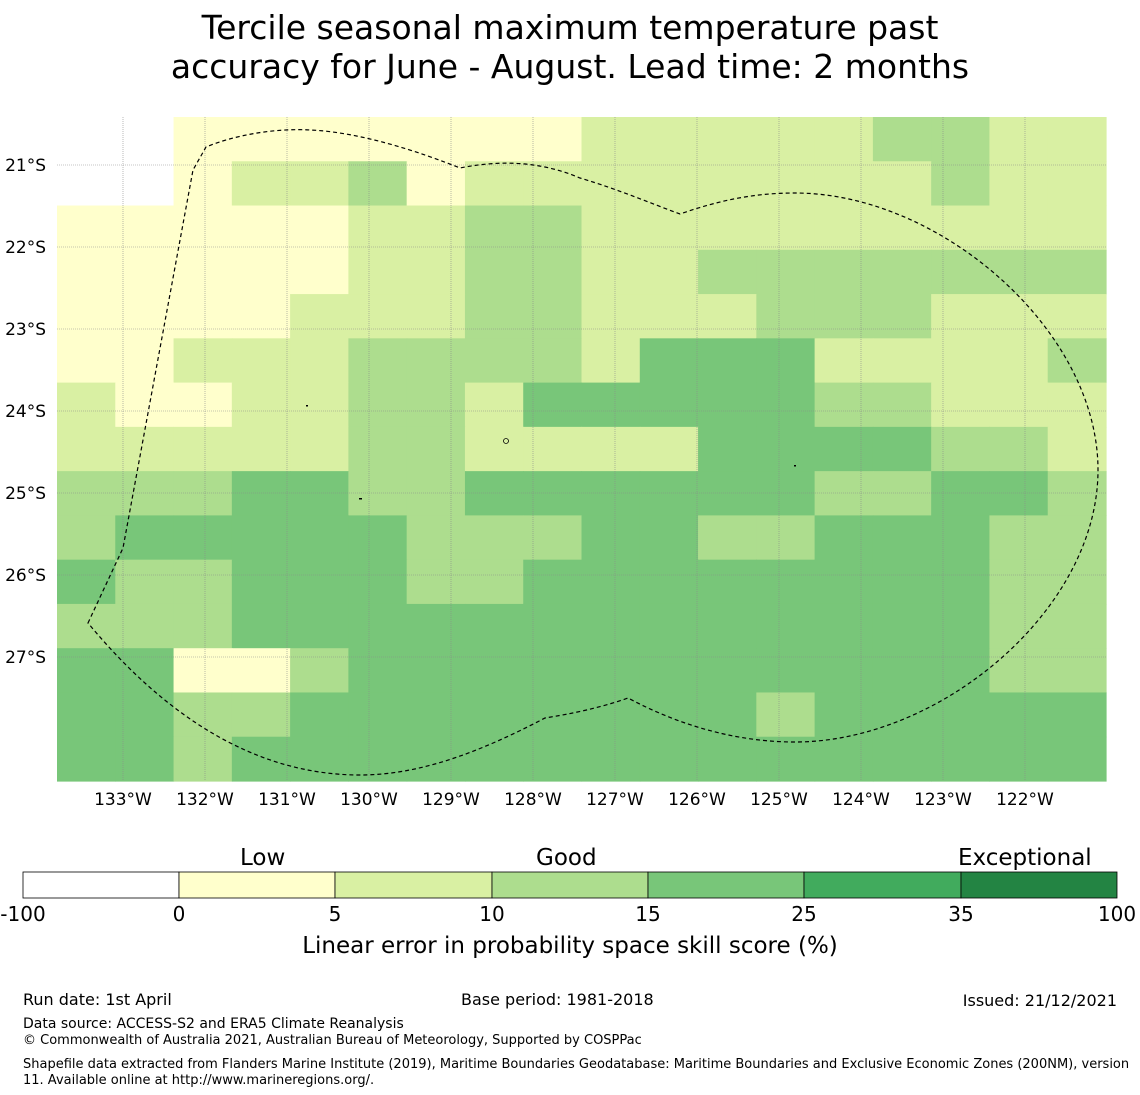 This screenshot has height=1095, width=1140. I want to click on colorbar-tick-label: 35, so click(961, 914).